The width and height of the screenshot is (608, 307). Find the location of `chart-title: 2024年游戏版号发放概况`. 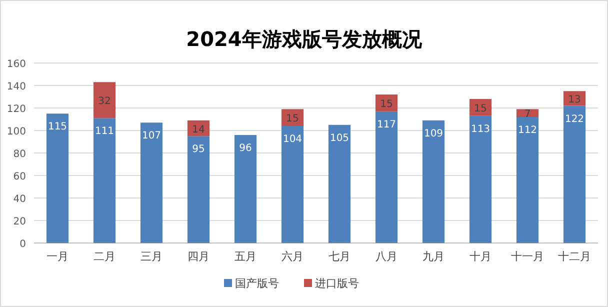

chart-title: 2024年游戏版号发放概况 is located at coordinates (304, 39).